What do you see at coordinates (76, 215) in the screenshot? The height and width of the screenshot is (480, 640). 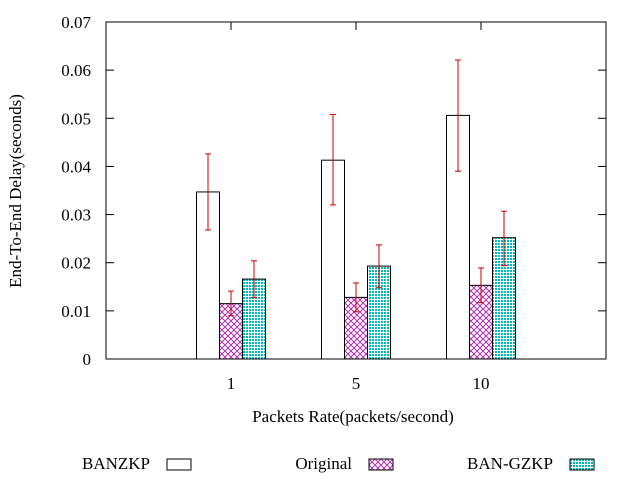 I see `y-tick-label: 0.03` at bounding box center [76, 215].